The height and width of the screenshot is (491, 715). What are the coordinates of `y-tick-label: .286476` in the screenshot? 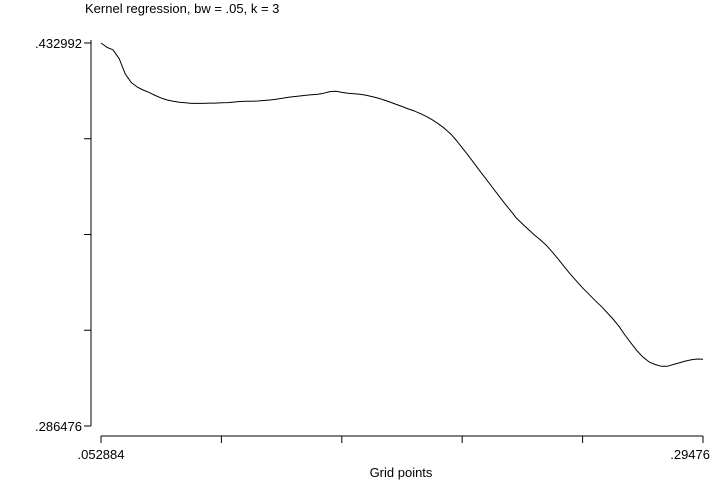 It's located at (58, 426).